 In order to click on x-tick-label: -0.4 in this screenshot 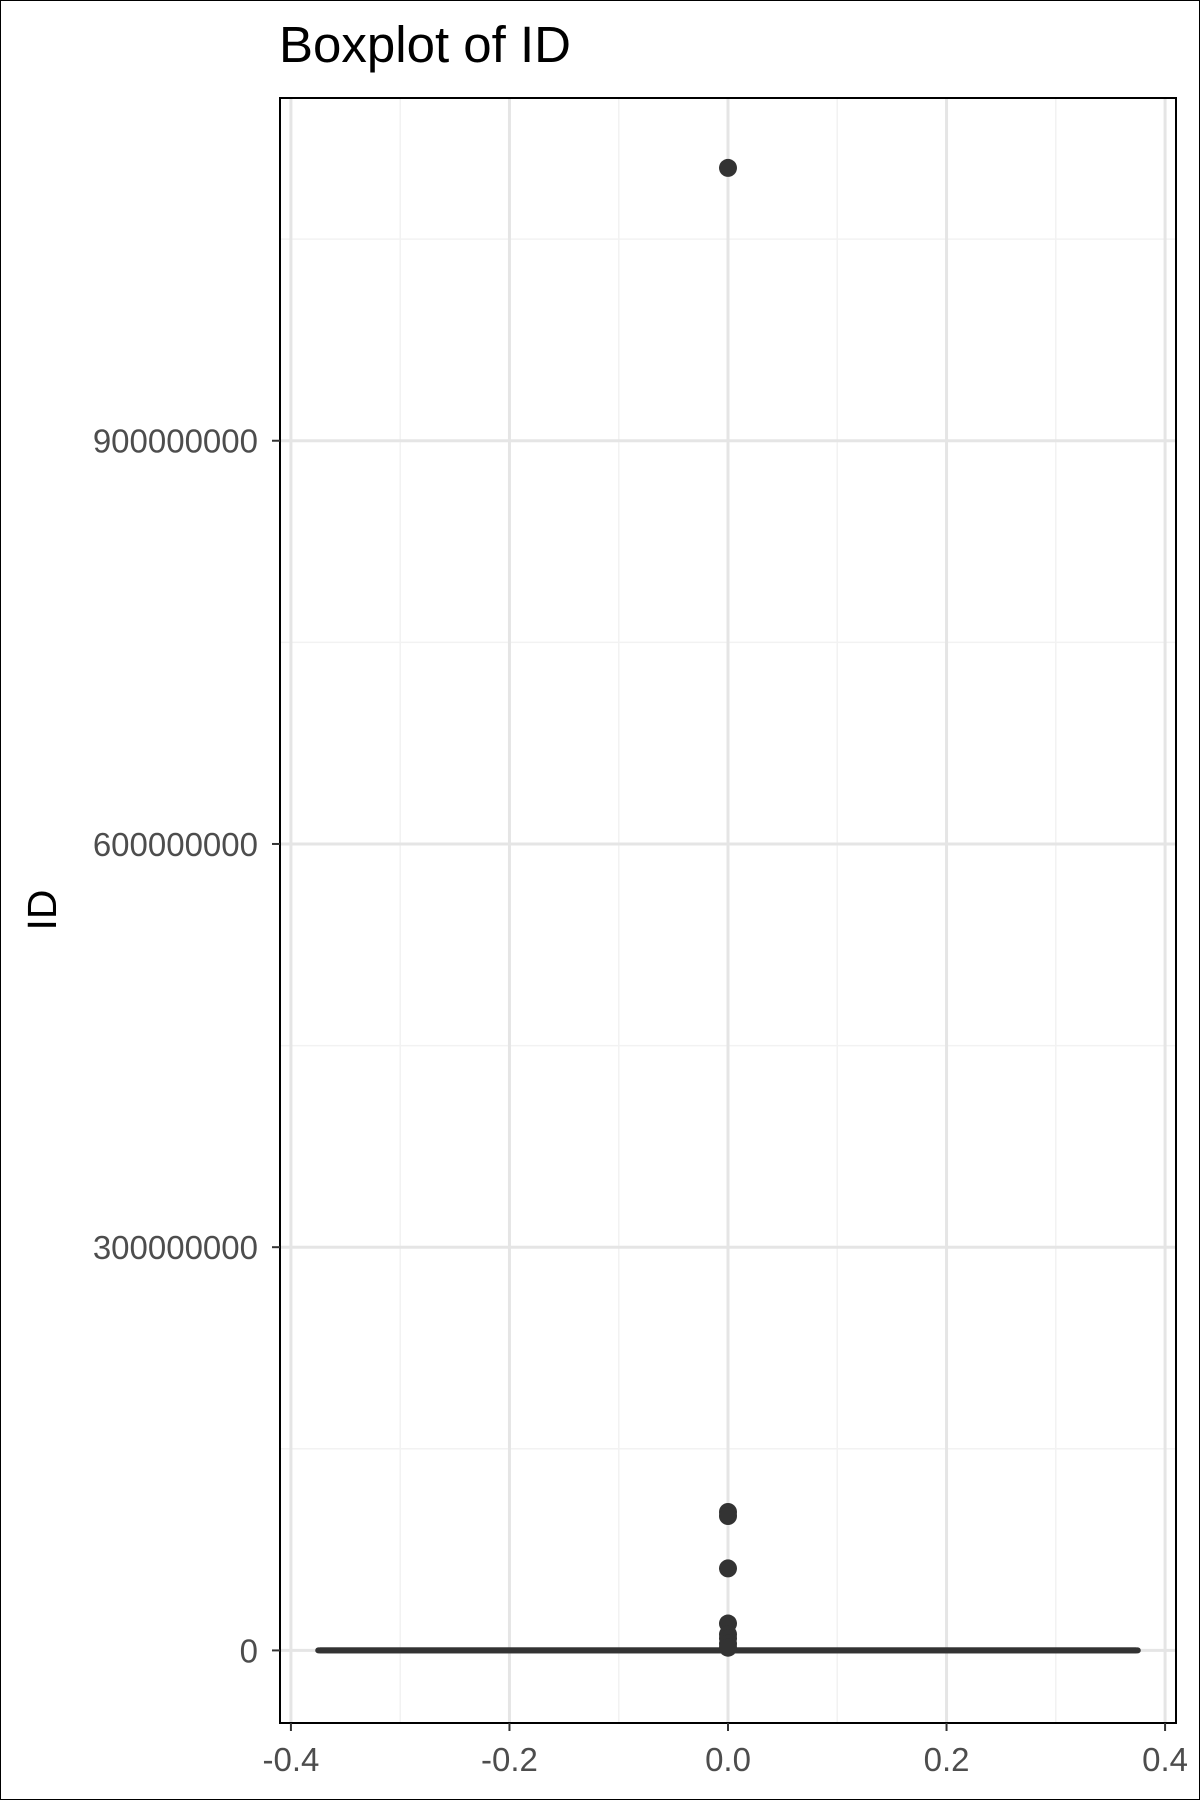, I will do `click(290, 1759)`.